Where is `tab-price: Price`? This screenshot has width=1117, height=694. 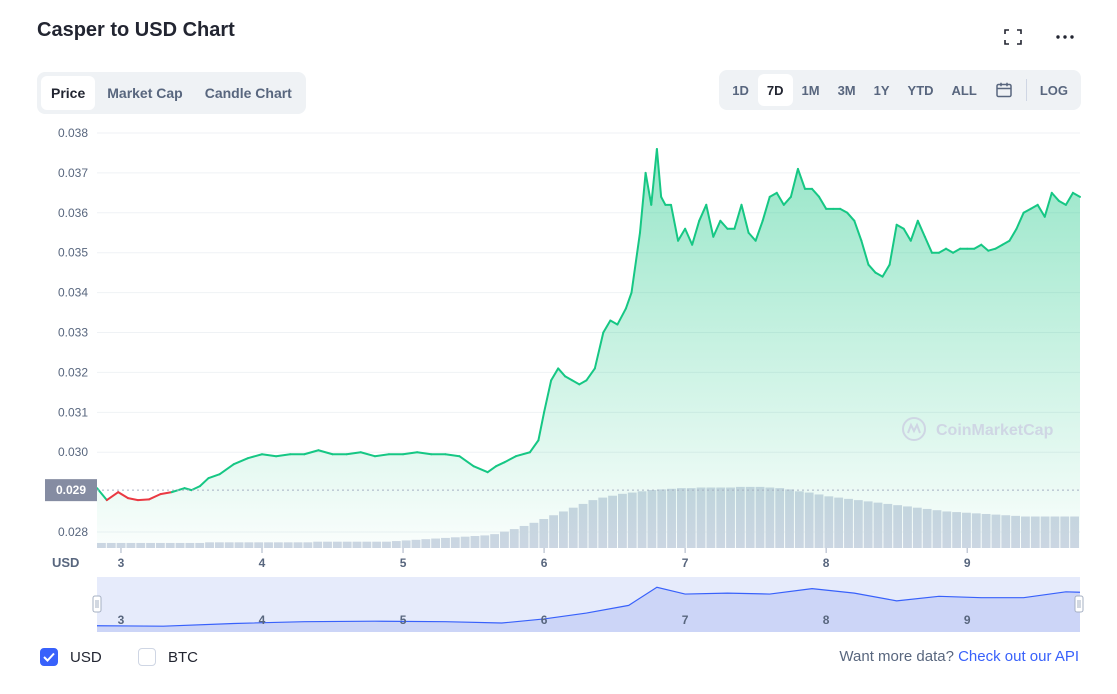 tab-price: Price is located at coordinates (68, 93).